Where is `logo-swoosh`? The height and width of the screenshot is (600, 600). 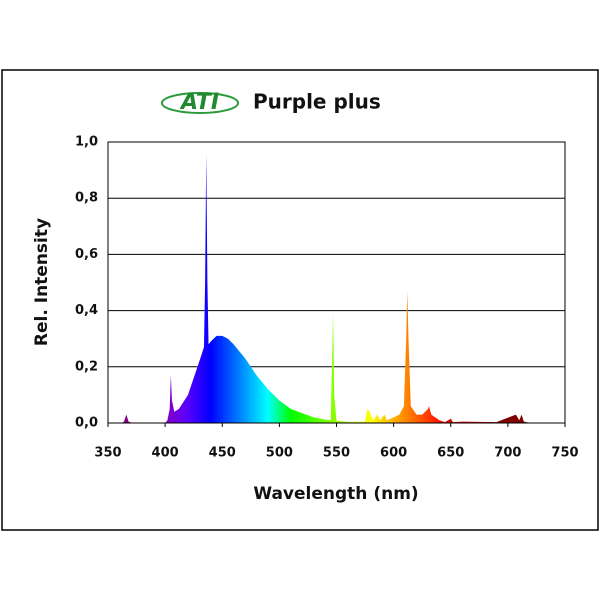
logo-swoosh is located at coordinates (200, 103).